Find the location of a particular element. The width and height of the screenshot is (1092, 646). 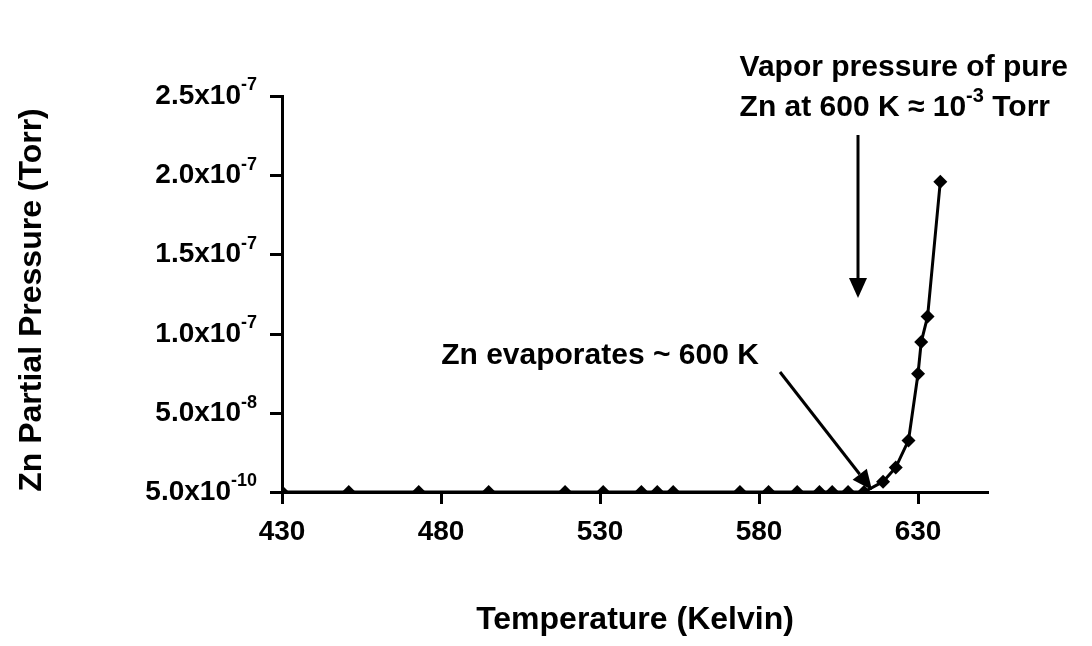

y-axis-title: Zn Partial Pressure (Torr) is located at coordinates (29, 300).